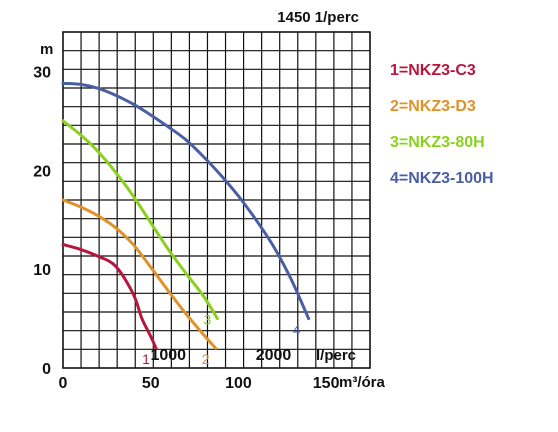  Describe the element at coordinates (46, 369) in the screenshot. I see `y-tick-label: 0` at that location.